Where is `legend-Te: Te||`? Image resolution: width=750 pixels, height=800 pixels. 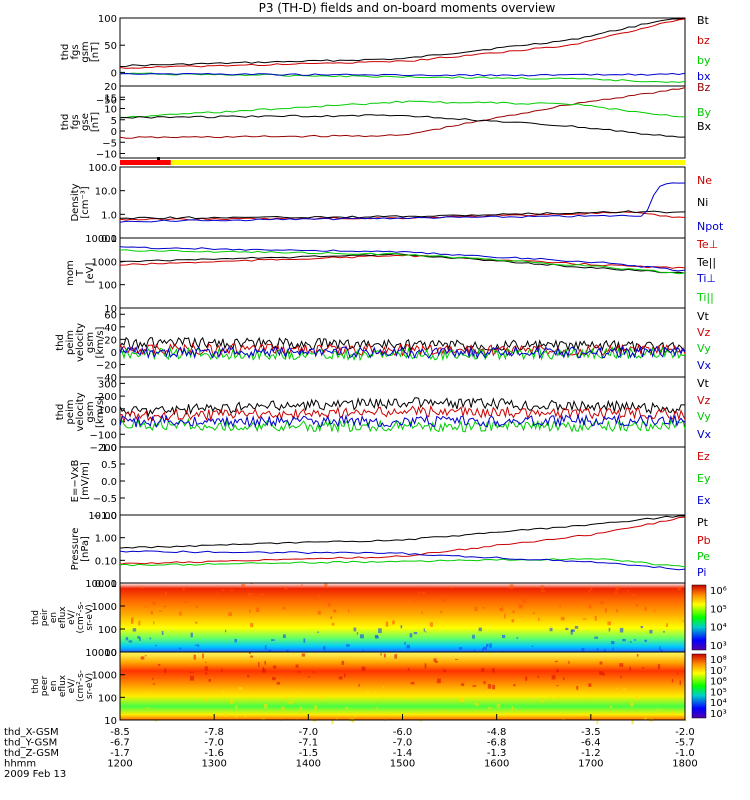 legend-Te: Te|| is located at coordinates (706, 262).